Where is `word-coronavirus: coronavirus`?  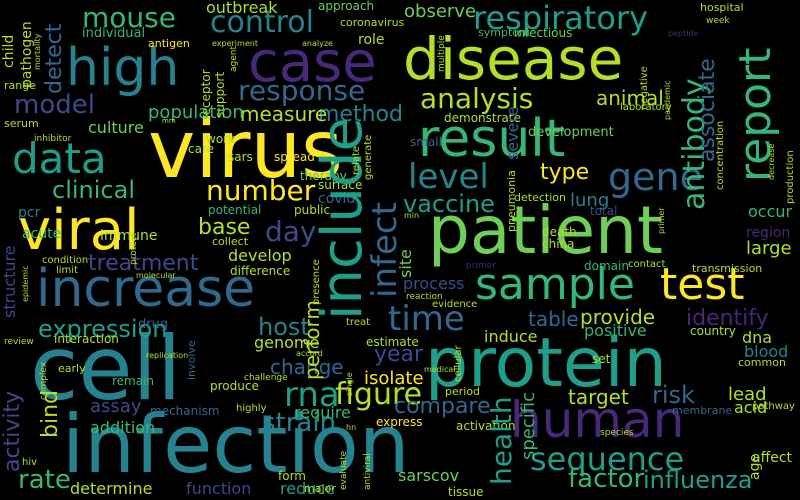 word-coronavirus: coronavirus is located at coordinates (372, 22).